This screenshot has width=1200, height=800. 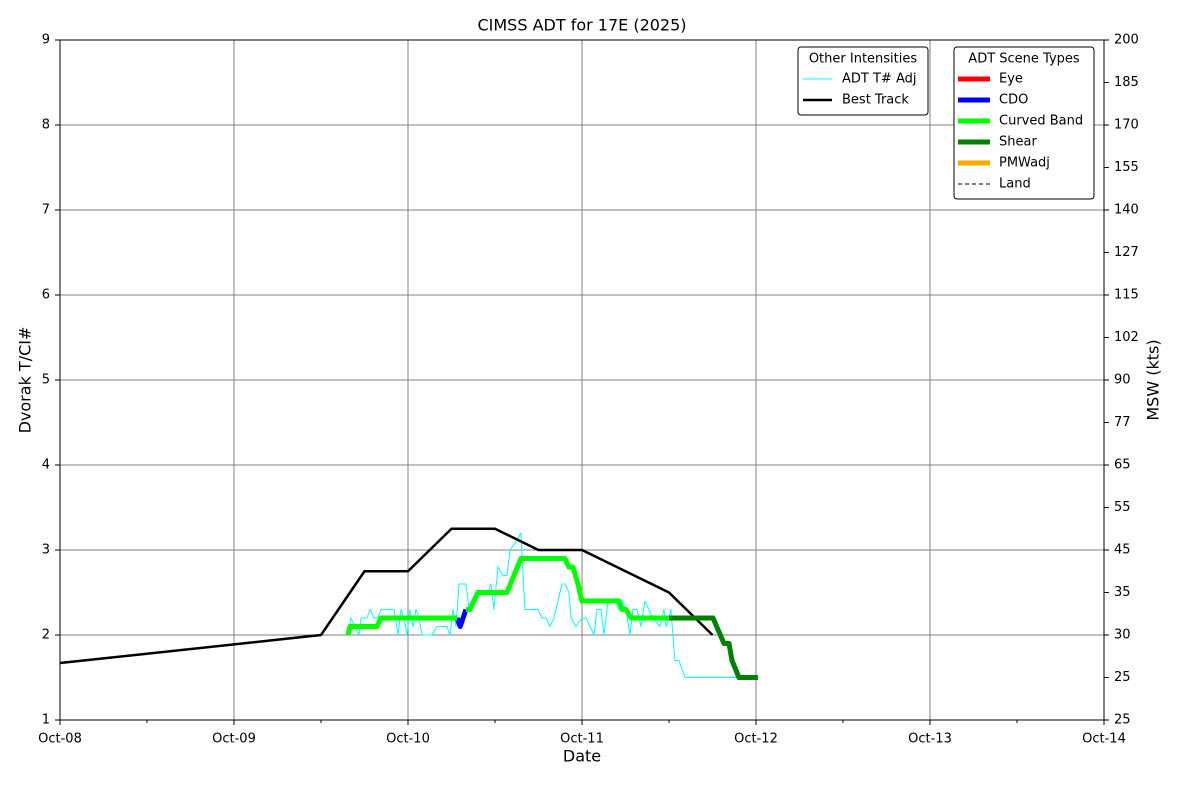 I want to click on legend-label: Best Track, so click(x=875, y=100).